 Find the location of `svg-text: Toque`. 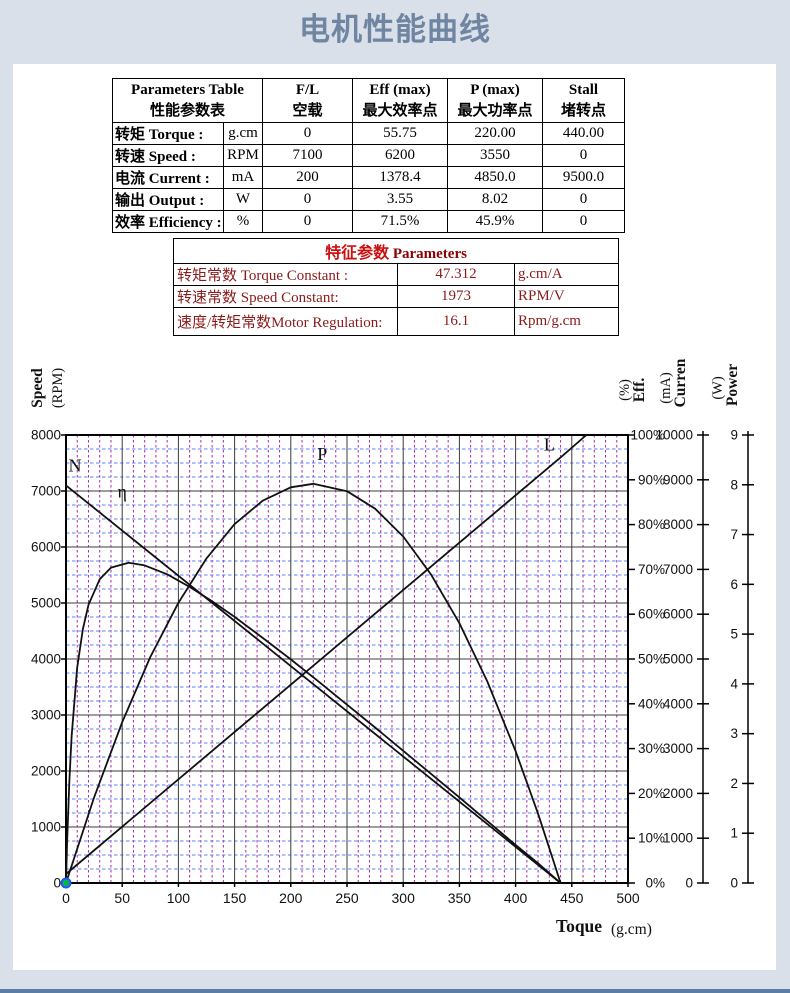

svg-text: Toque is located at coordinates (579, 926).